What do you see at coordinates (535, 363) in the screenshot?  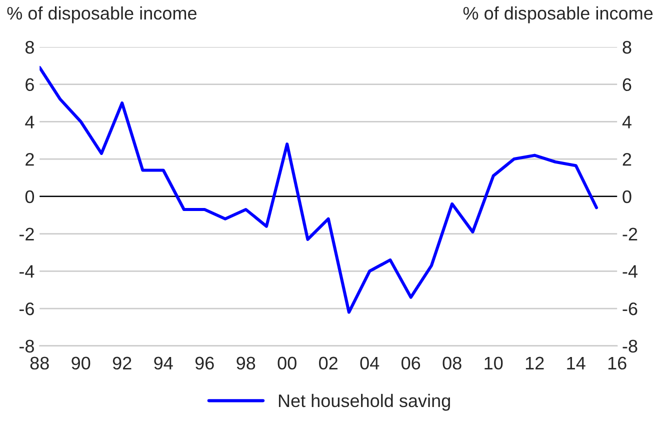 I see `x-tick-label: 12` at bounding box center [535, 363].